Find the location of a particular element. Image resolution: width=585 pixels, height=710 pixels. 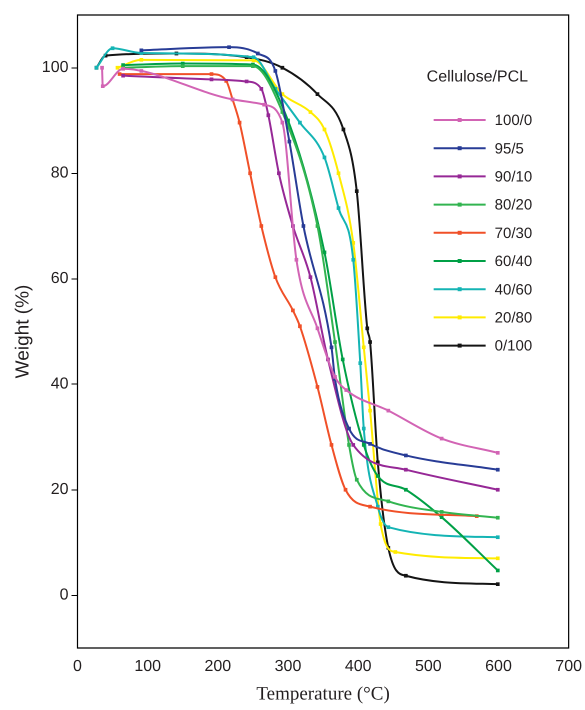

x-tick-label: 400 is located at coordinates (358, 667).